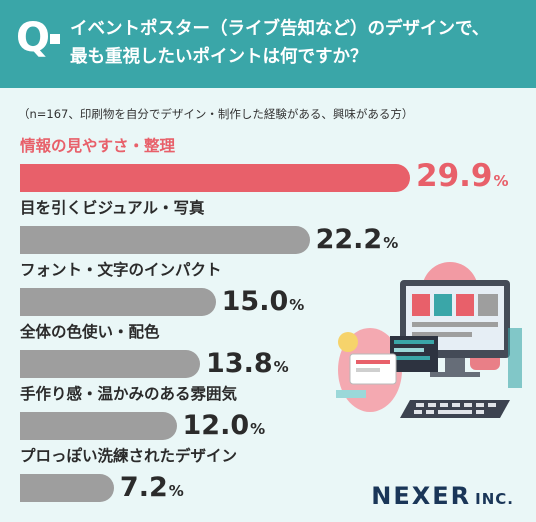 This screenshot has width=536, height=522. I want to click on value-number: 13.8, so click(239, 363).